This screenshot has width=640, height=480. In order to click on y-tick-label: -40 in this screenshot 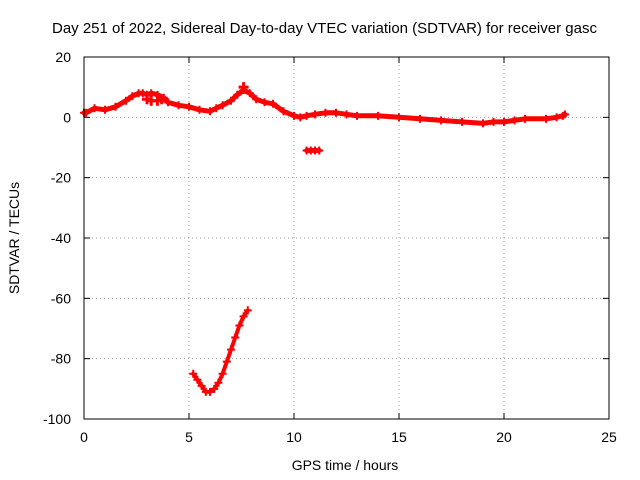, I will do `click(61, 238)`.